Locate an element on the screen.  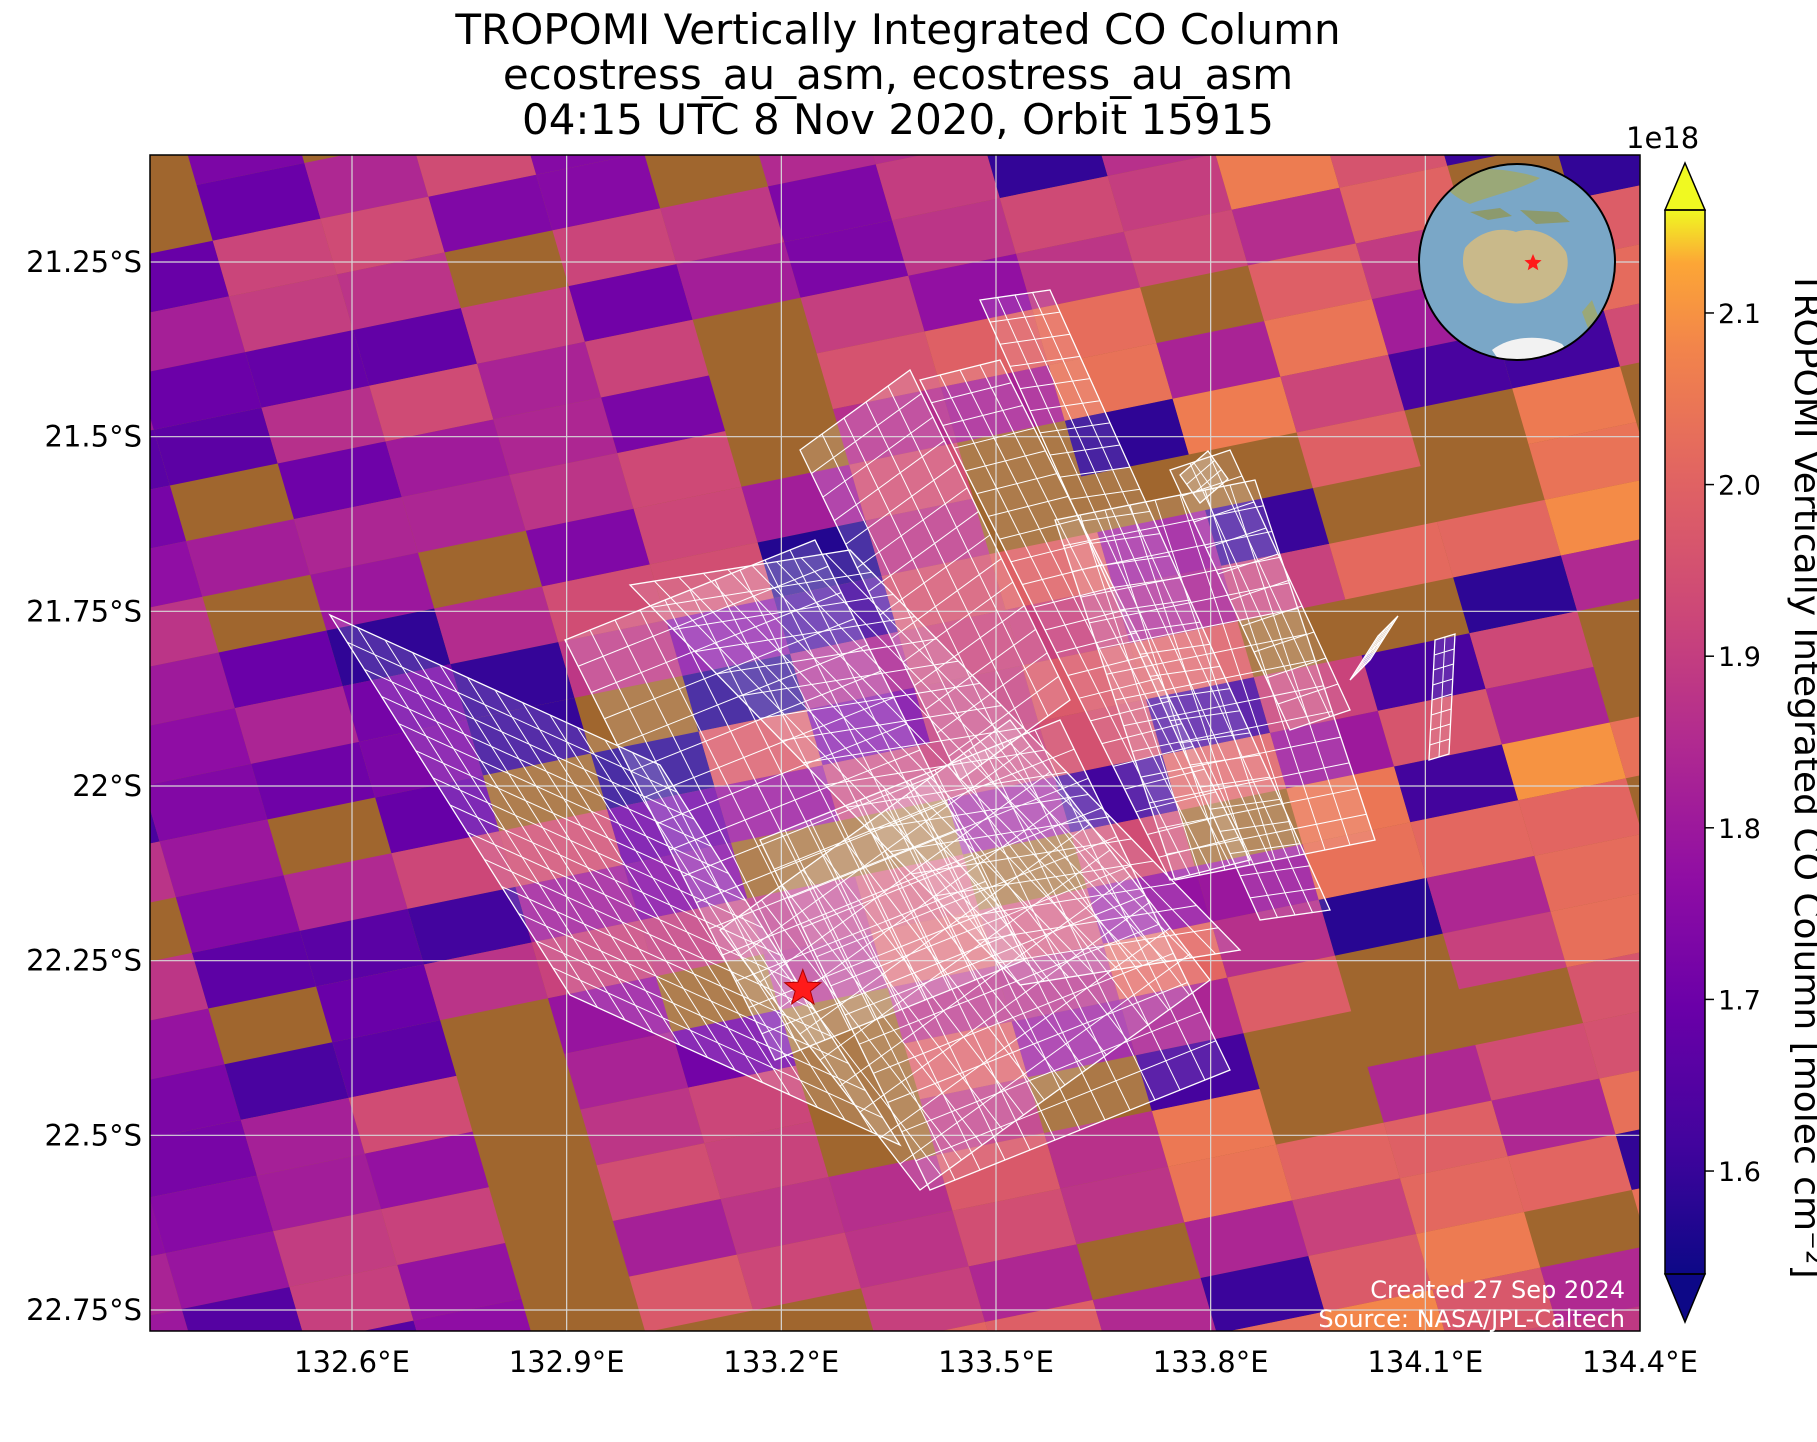
lat-tick-label: 22.75°S is located at coordinates (84, 1310).